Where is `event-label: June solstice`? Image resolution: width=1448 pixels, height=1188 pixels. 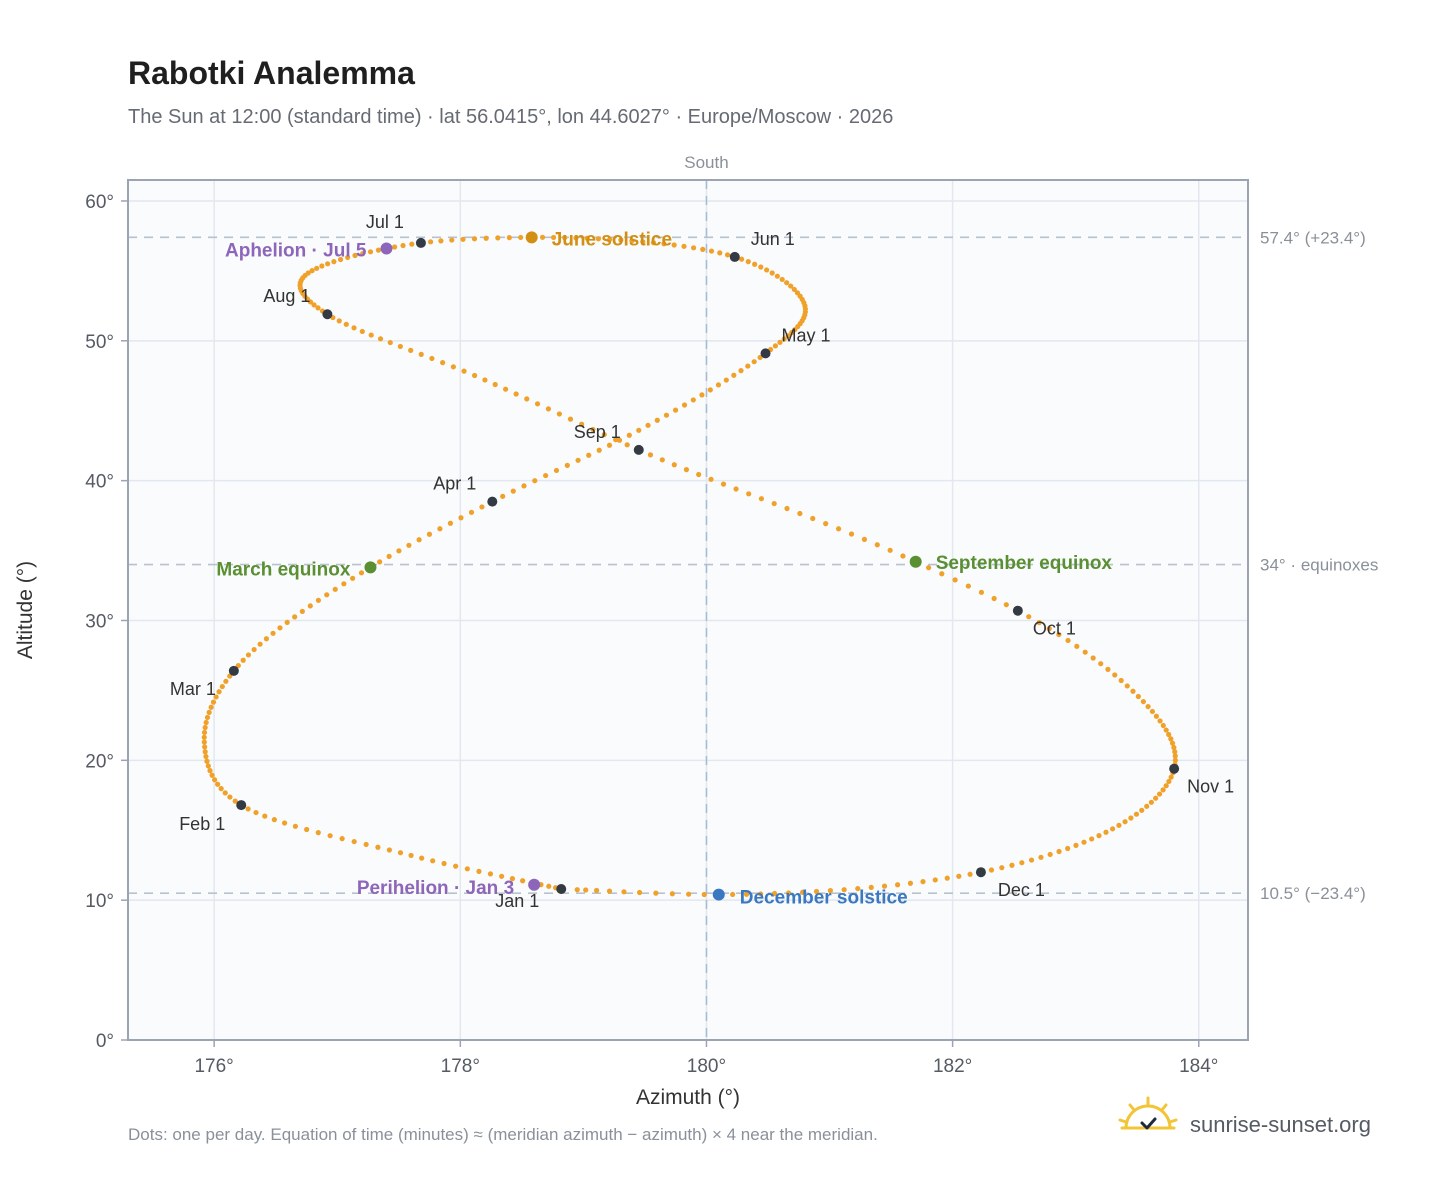 event-label: June solstice is located at coordinates (612, 239).